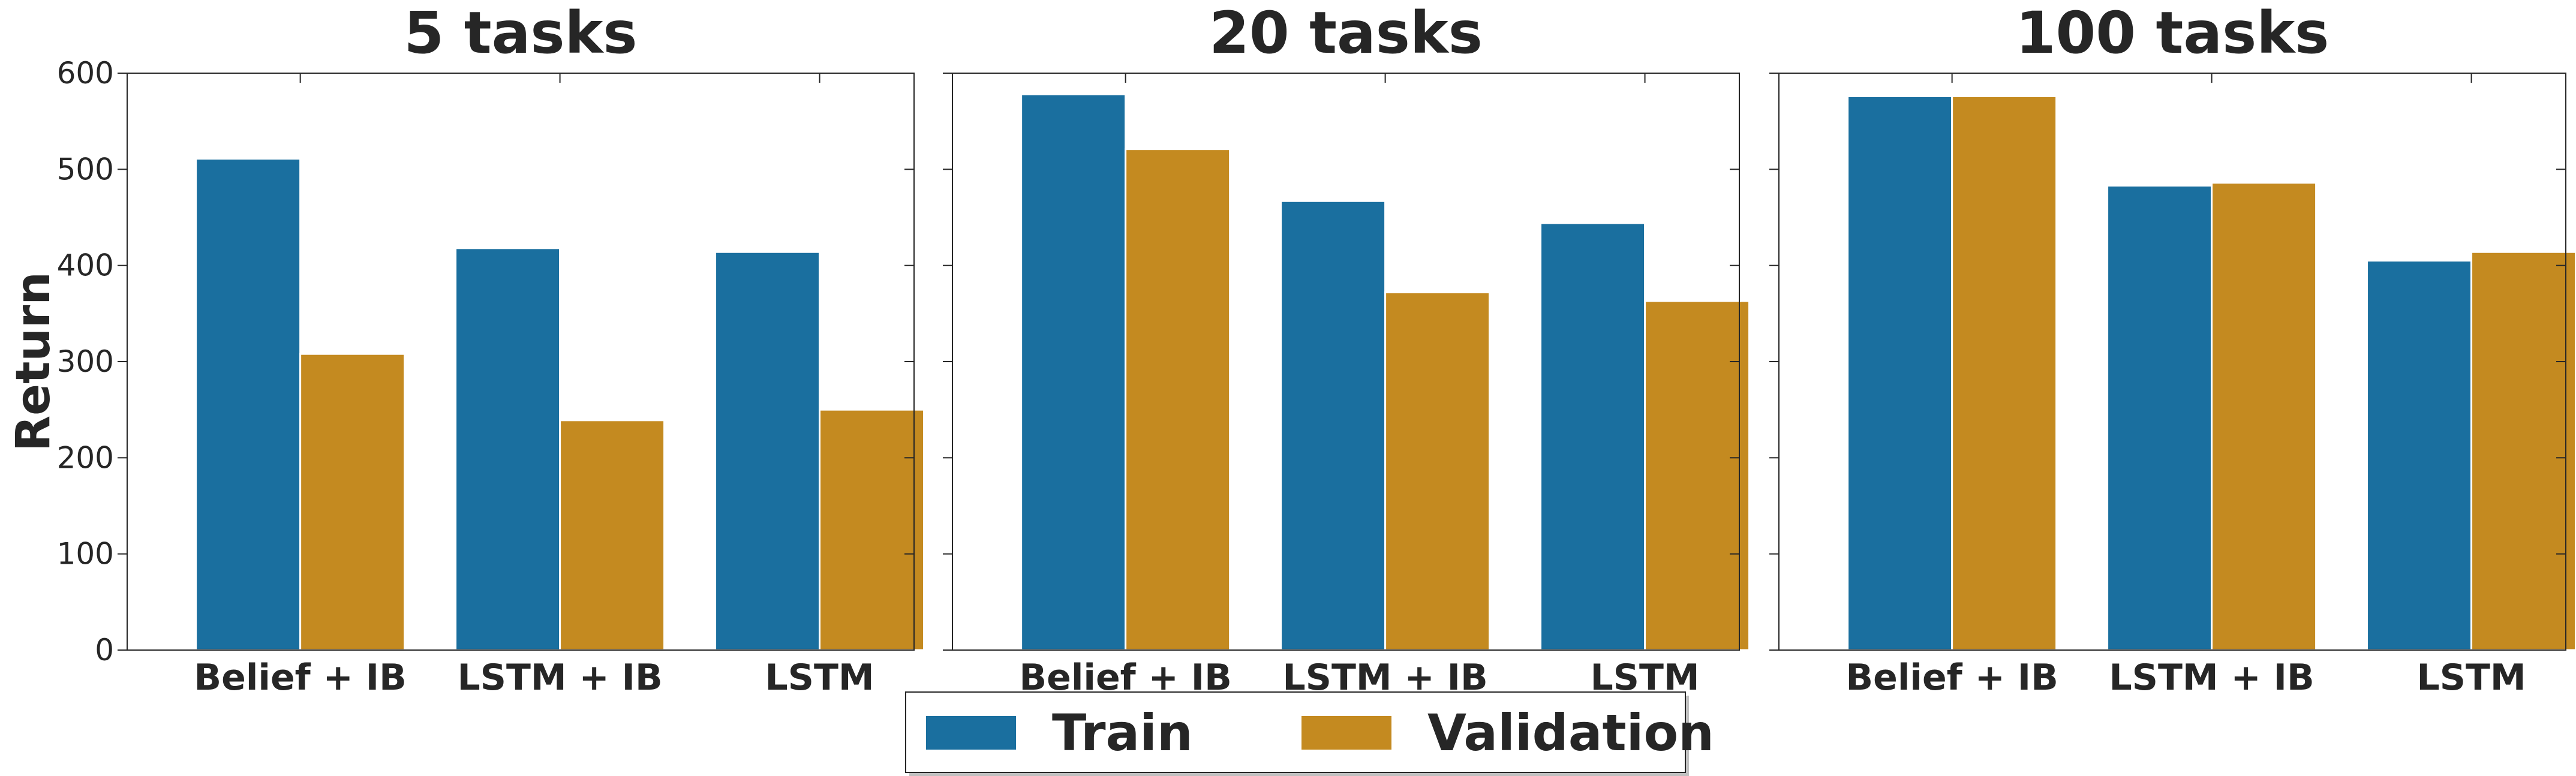 The width and height of the screenshot is (2576, 776). Describe the element at coordinates (86, 74) in the screenshot. I see `y-tick-label: 600` at that location.